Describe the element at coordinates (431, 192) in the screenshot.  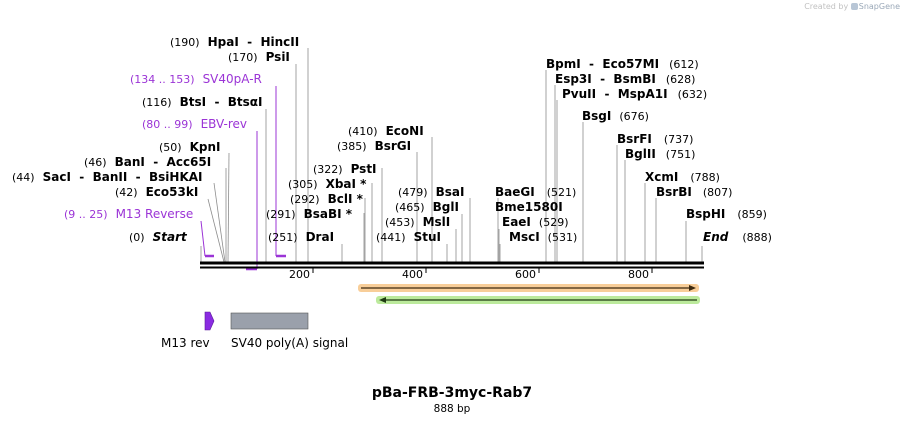
I see `enzyme-label-bsai: (479) BsaI` at that location.